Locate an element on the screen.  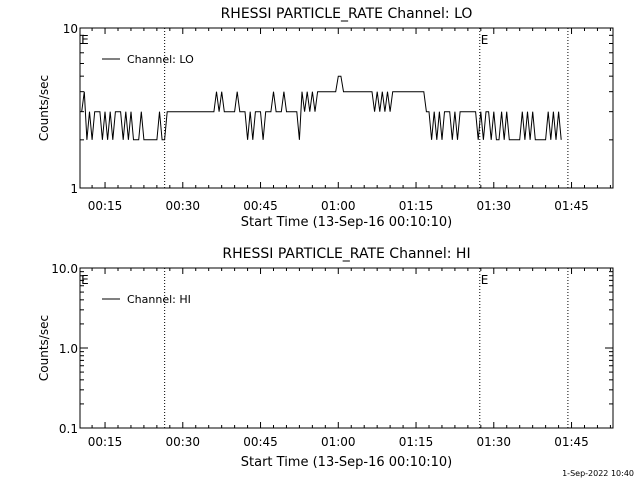
panel1-x-axis-label: Start Time (13-Sep-16 00:10:10) is located at coordinates (346, 222).